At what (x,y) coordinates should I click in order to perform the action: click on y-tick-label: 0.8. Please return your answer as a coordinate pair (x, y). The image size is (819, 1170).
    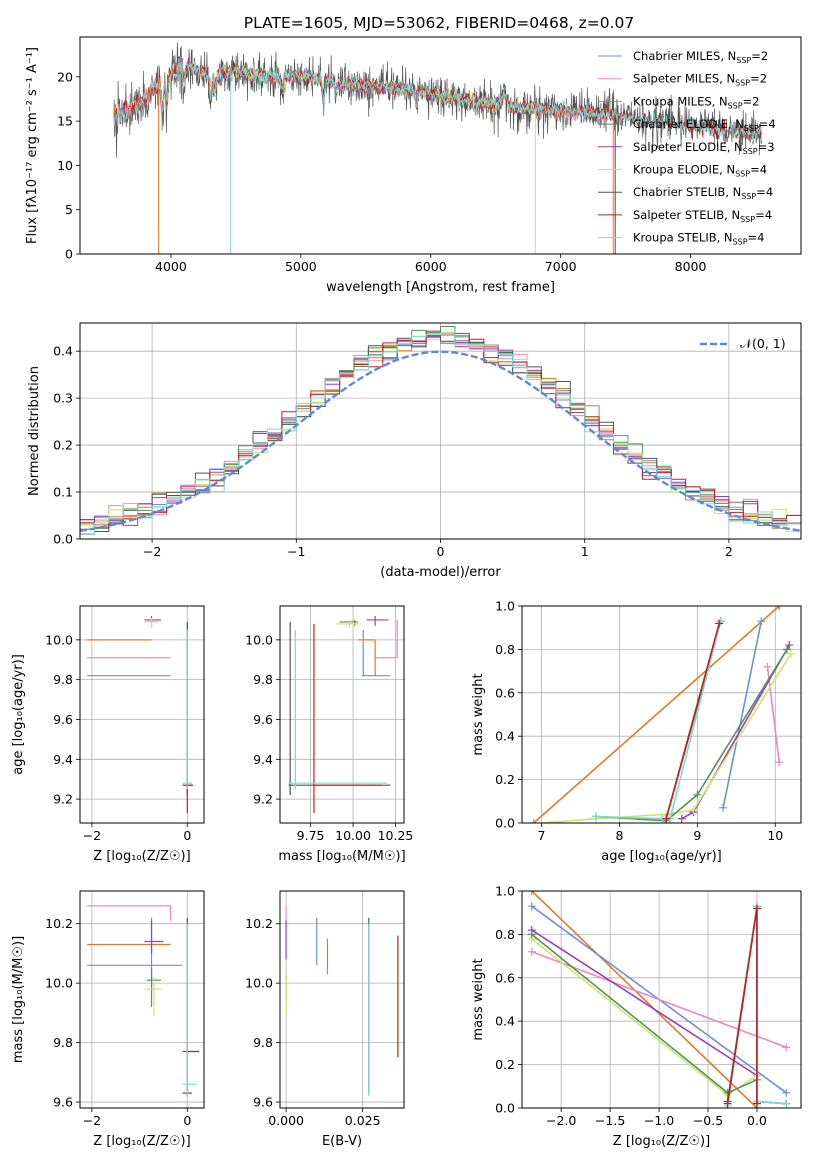
    Looking at the image, I should click on (505, 649).